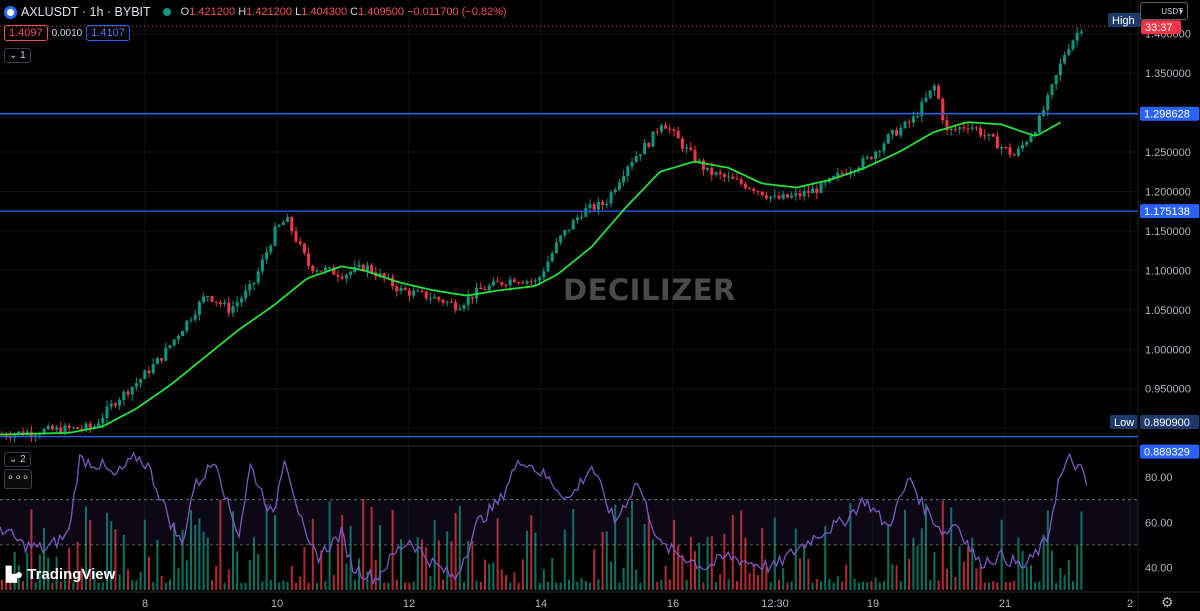  What do you see at coordinates (1168, 271) in the screenshot?
I see `price-axis-tick-label: 1.100000` at bounding box center [1168, 271].